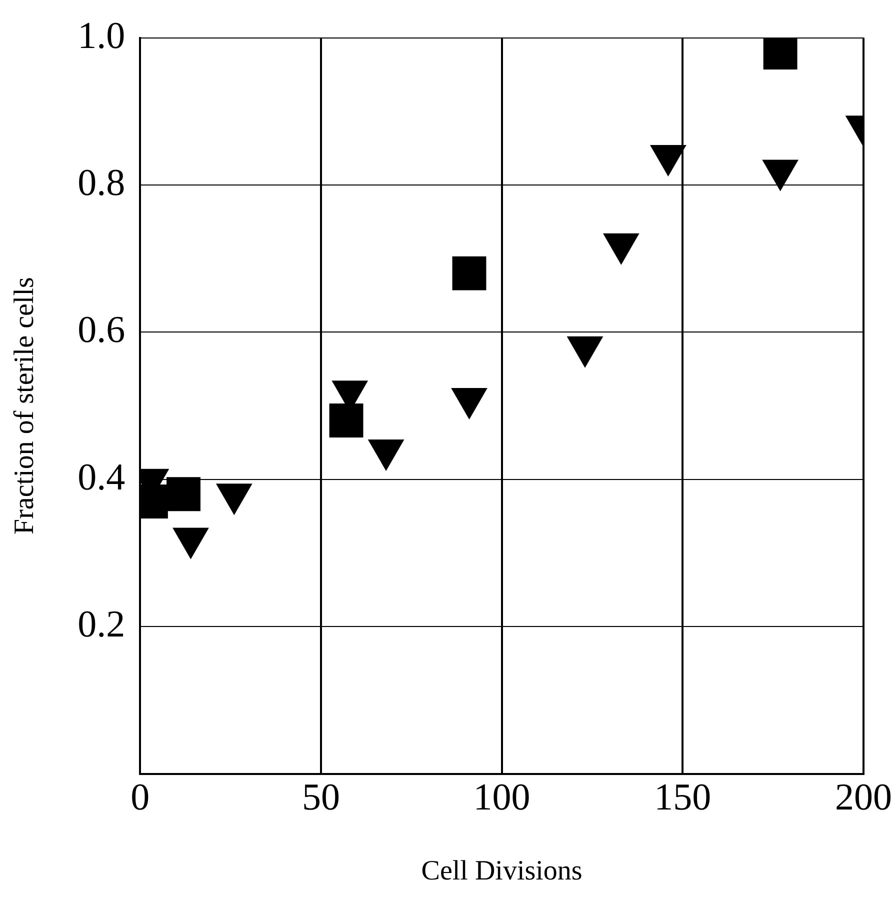 The image size is (895, 903). What do you see at coordinates (102, 35) in the screenshot?
I see `y-tick-label: 1.0` at bounding box center [102, 35].